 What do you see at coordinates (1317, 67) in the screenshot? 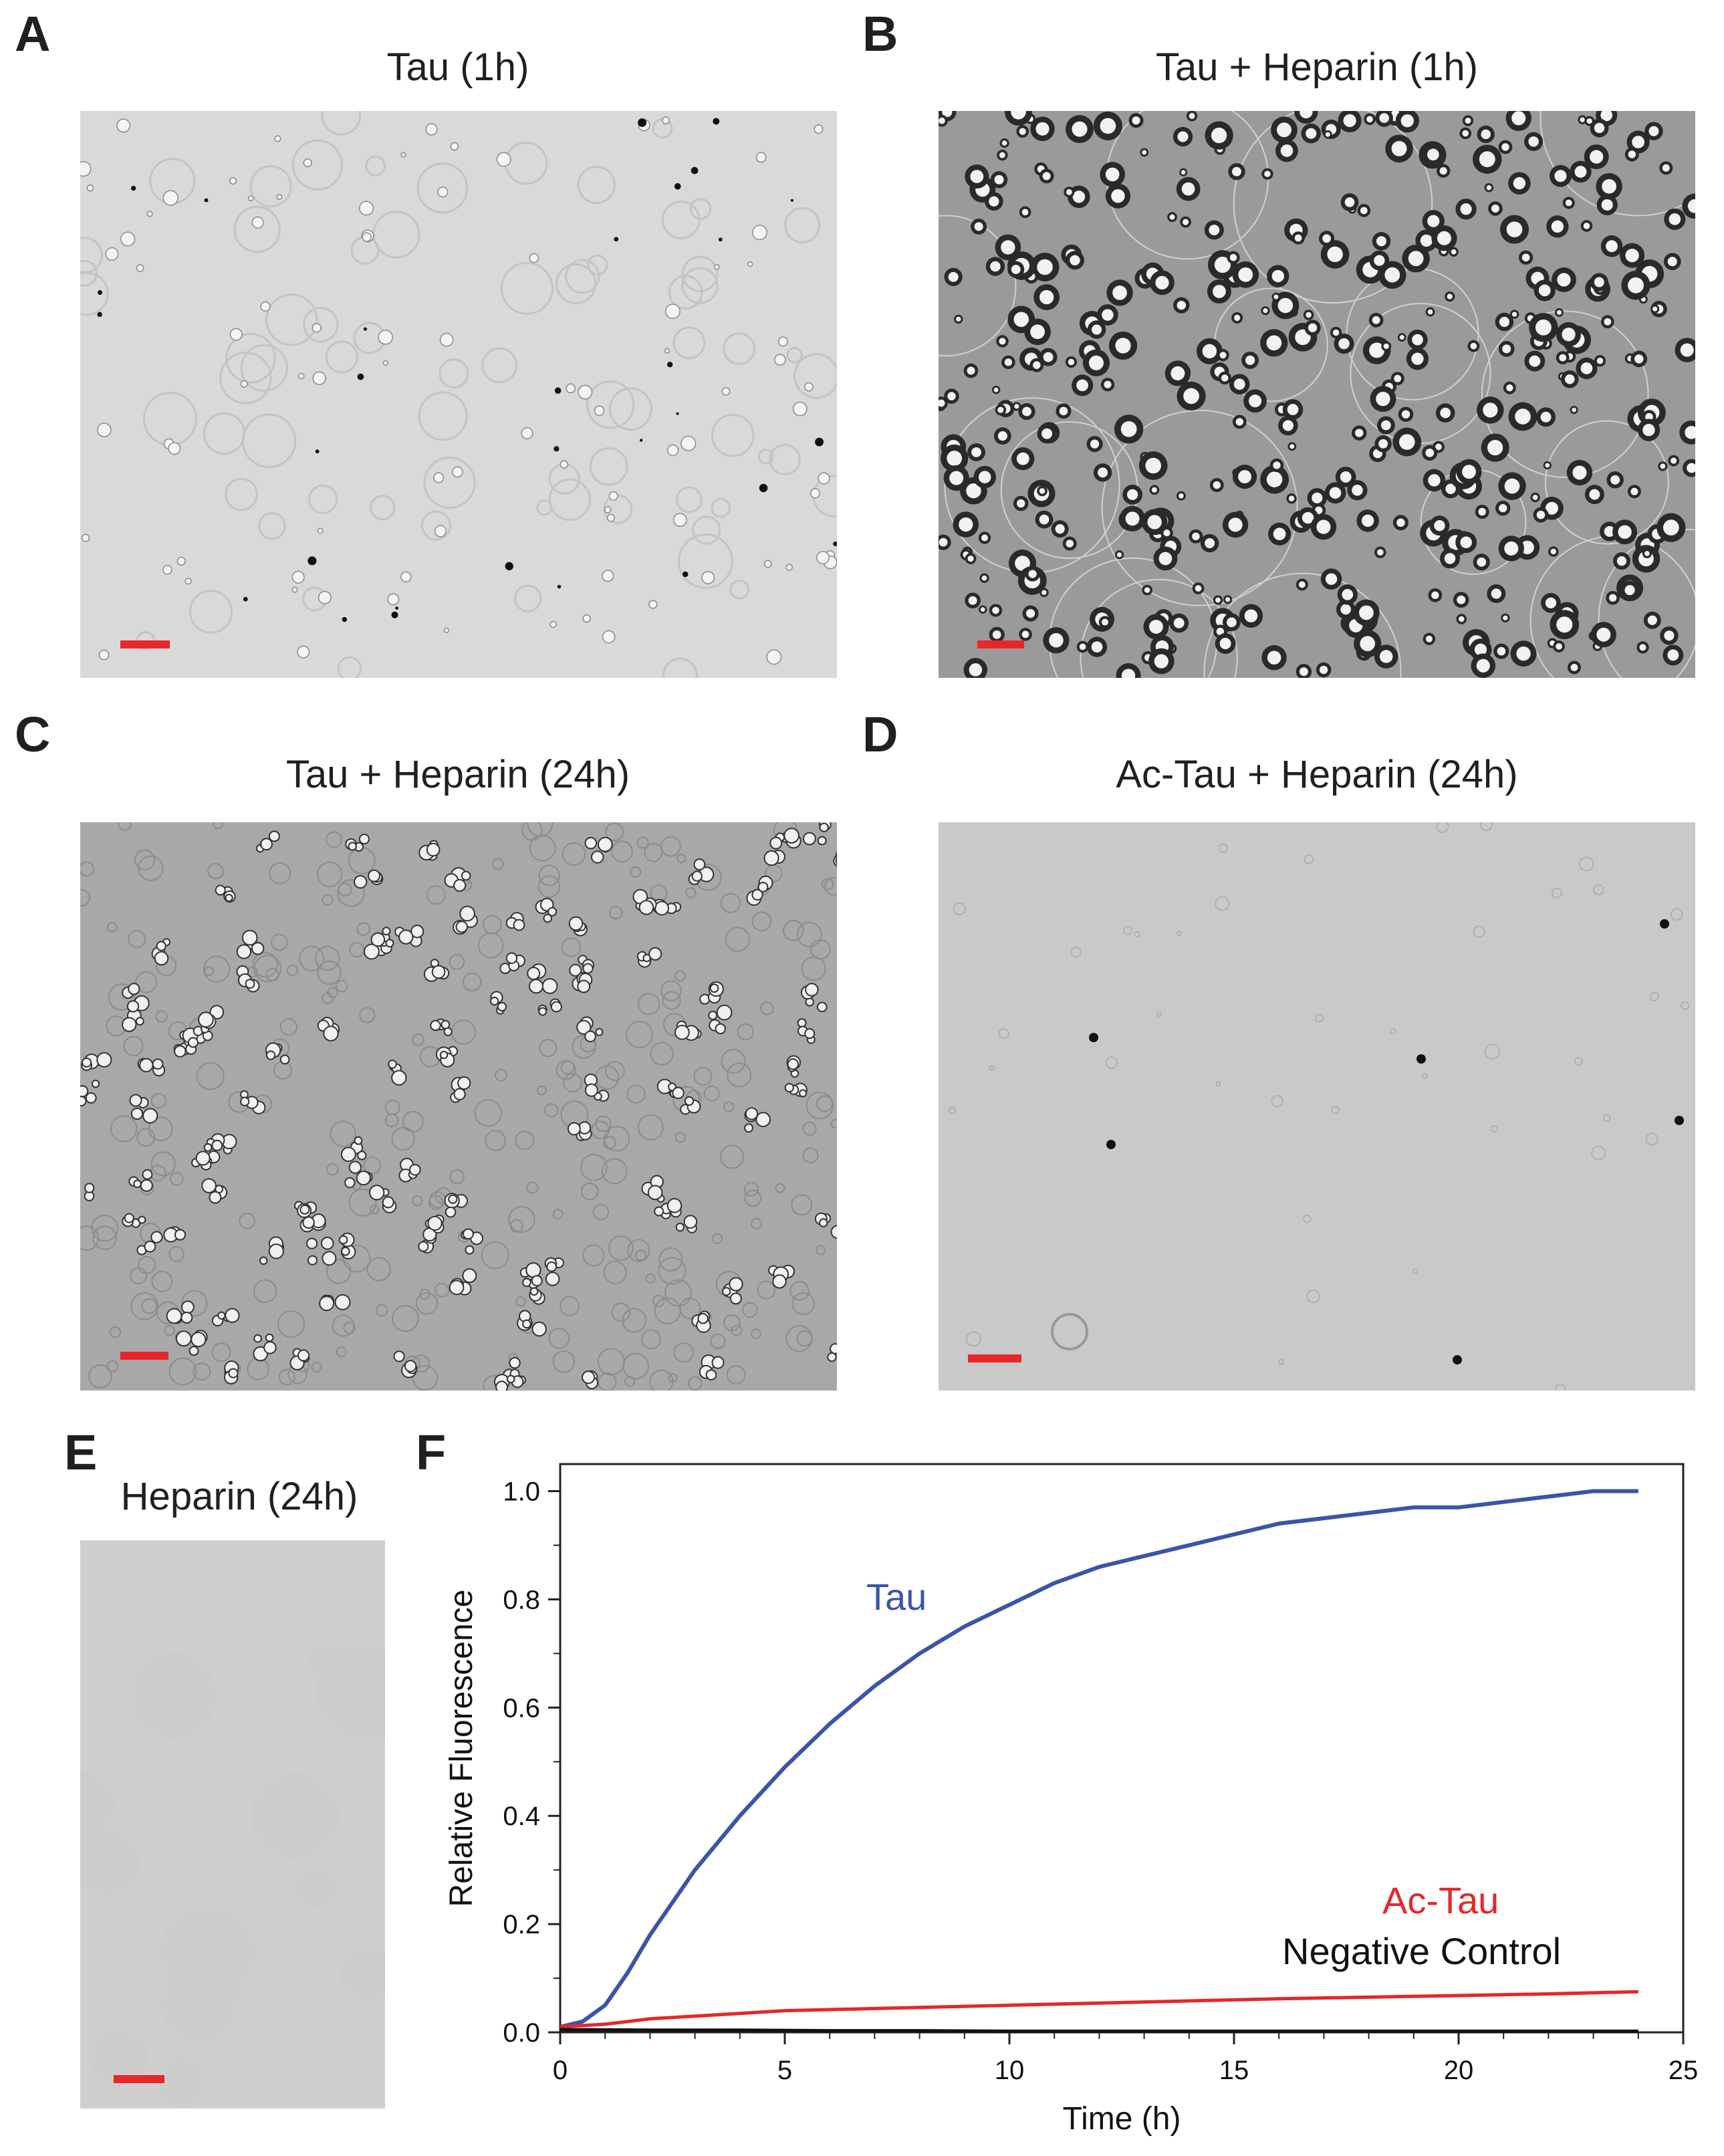
I see `panel-title-b: Tau + Heparin (1h)` at bounding box center [1317, 67].